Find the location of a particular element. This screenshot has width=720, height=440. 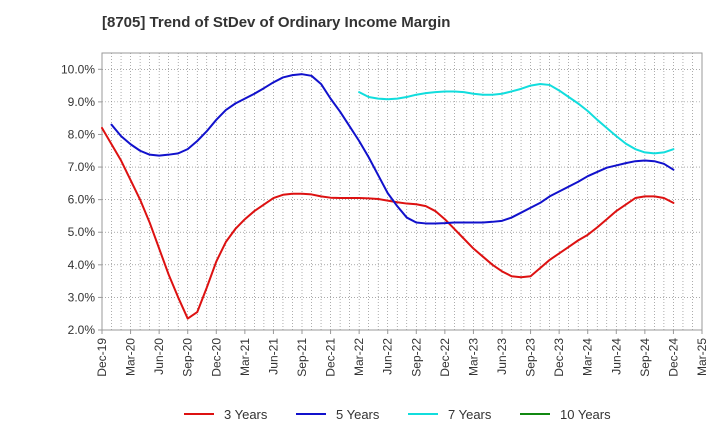

legend-label: 5 Years is located at coordinates (358, 414).